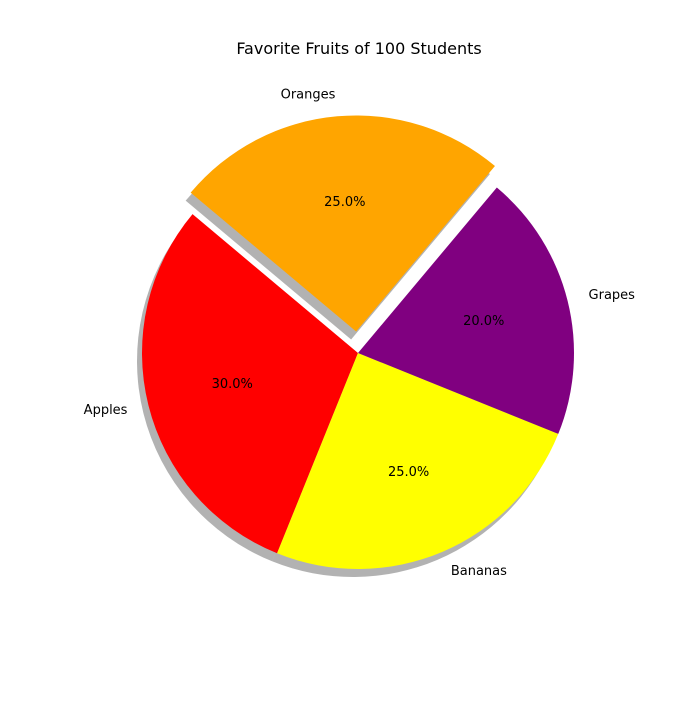 This screenshot has width=700, height=705. I want to click on pie-slice-apples, so click(249, 384).